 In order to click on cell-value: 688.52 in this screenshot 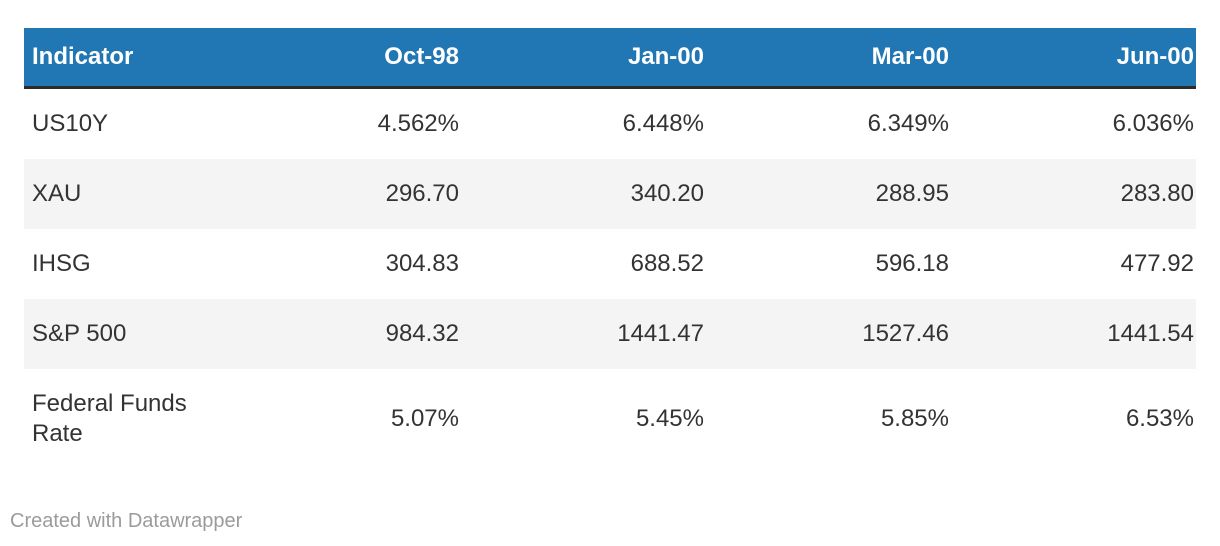, I will do `click(667, 263)`.